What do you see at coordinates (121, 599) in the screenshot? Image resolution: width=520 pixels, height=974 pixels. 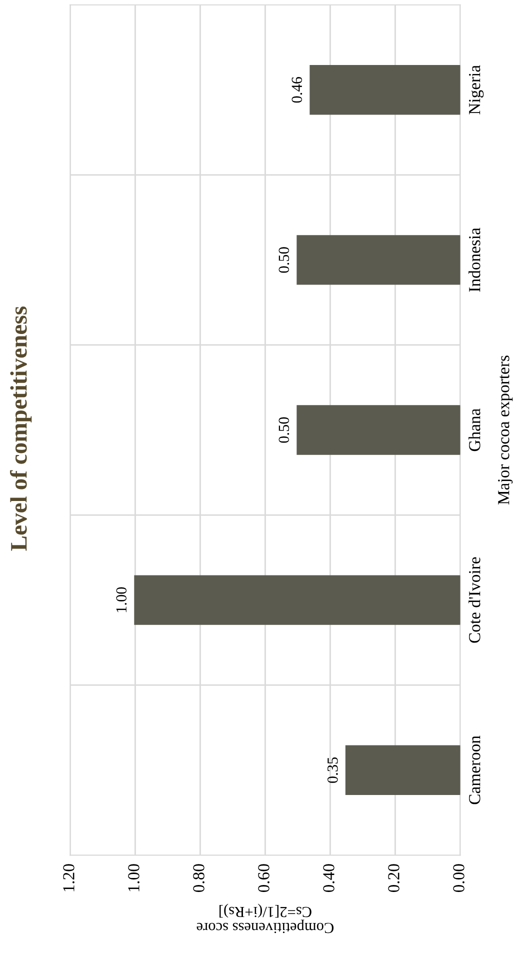 I see `data-label: 1.00` at bounding box center [121, 599].